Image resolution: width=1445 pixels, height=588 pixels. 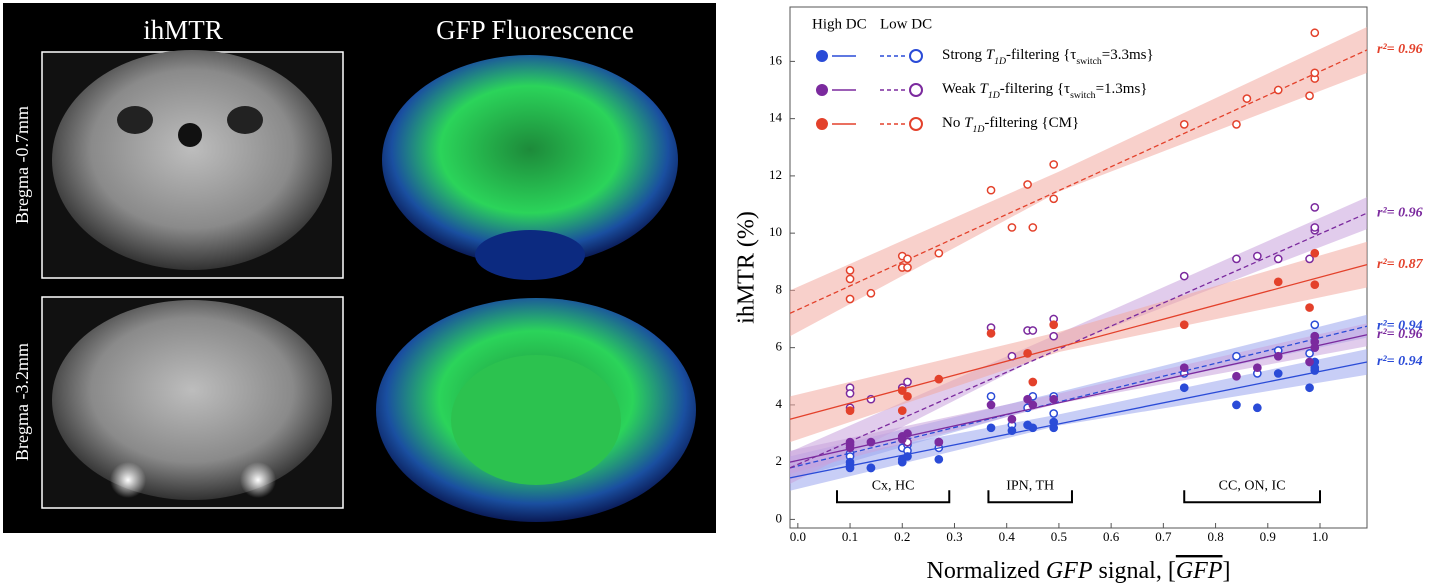 I want to click on y-tick-label: 12, so click(x=775, y=174).